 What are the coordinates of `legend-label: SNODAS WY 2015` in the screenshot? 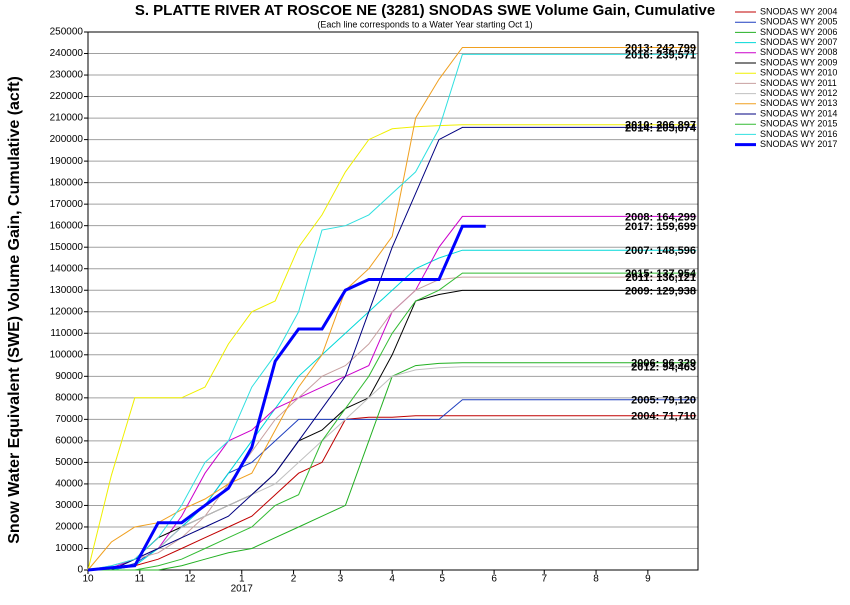 It's located at (798, 124).